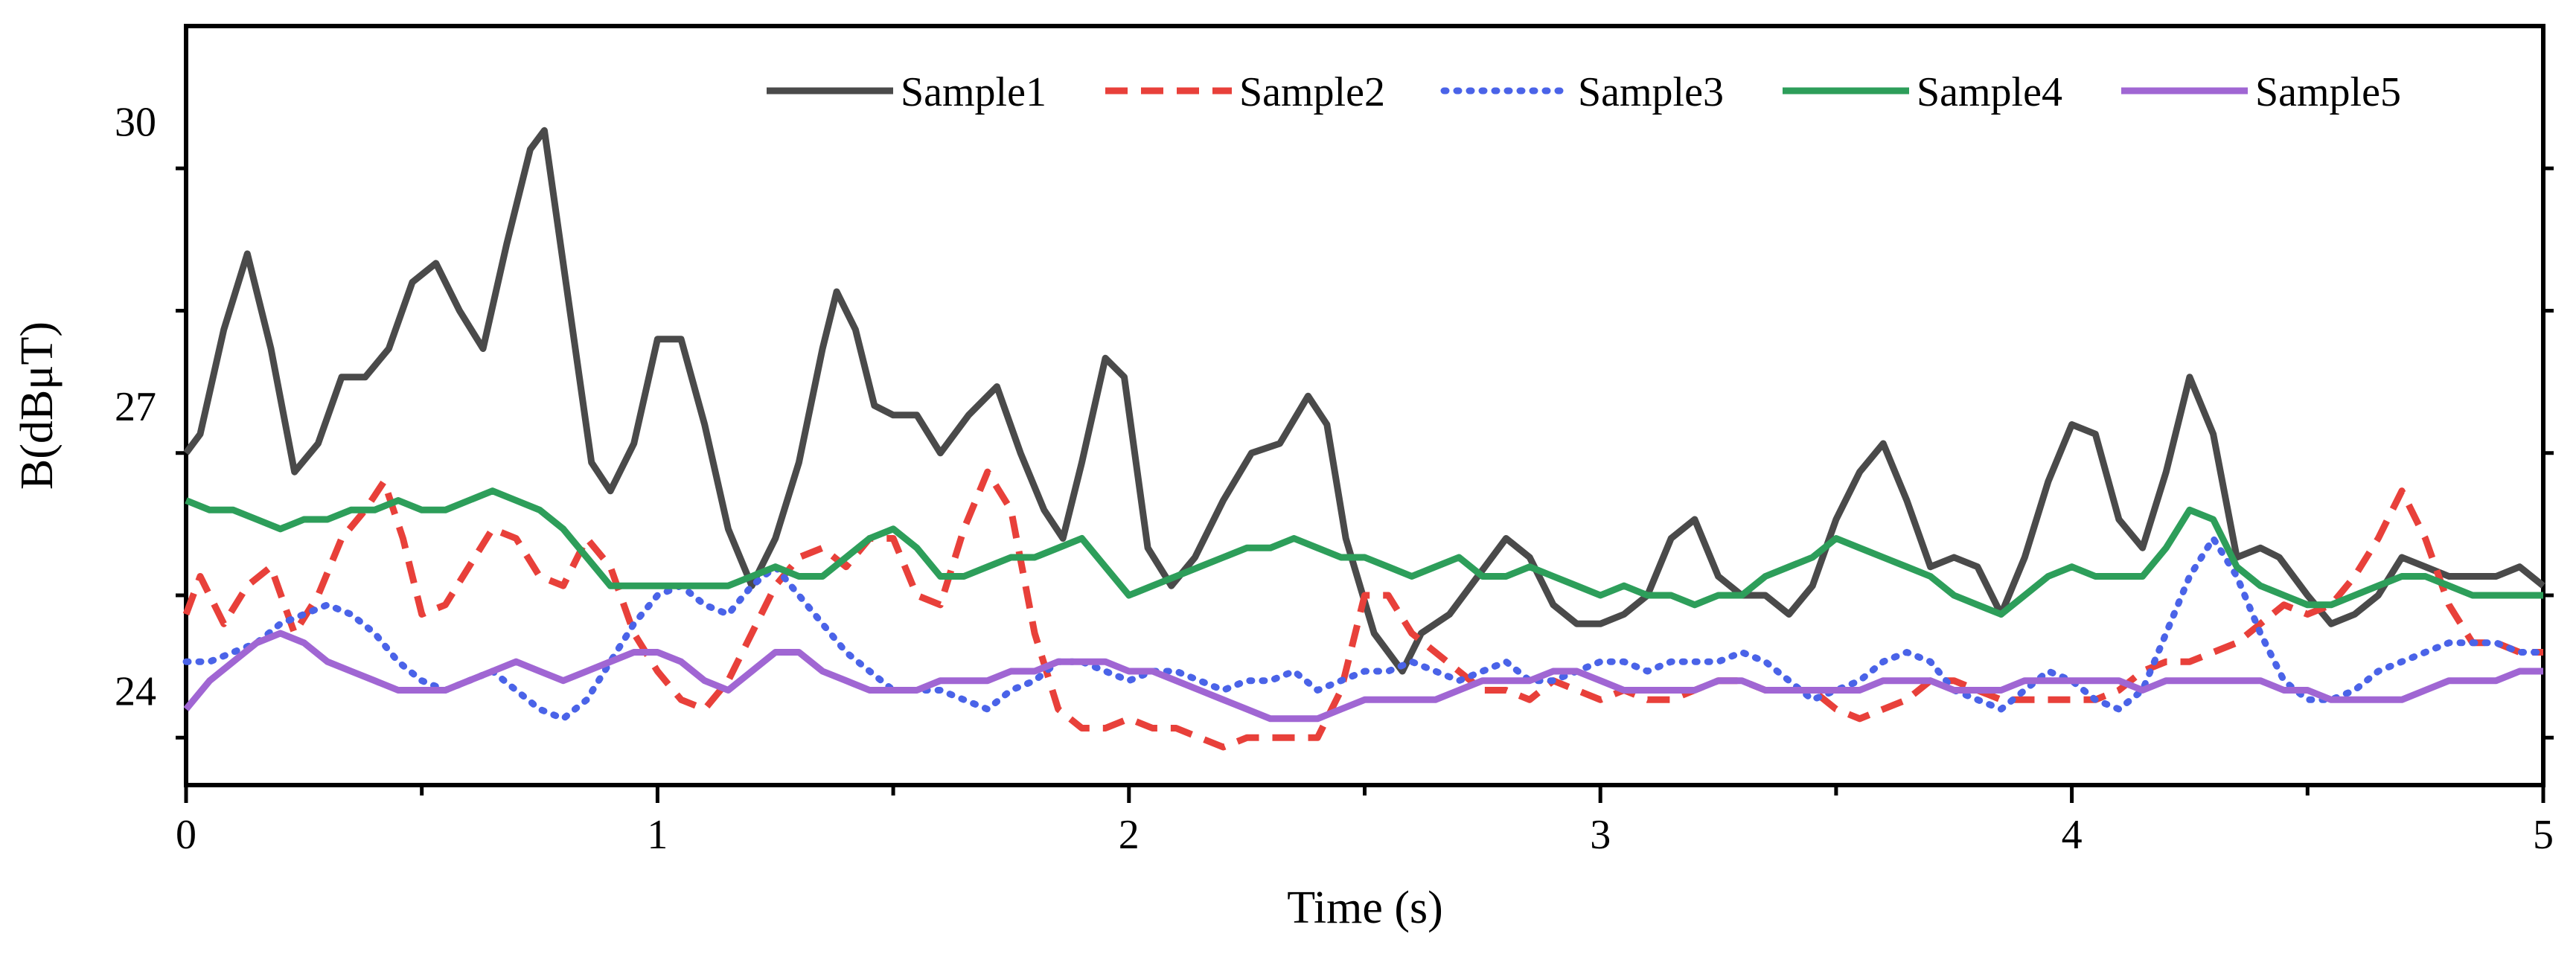  I want to click on legend-label: Sample2, so click(1312, 92).